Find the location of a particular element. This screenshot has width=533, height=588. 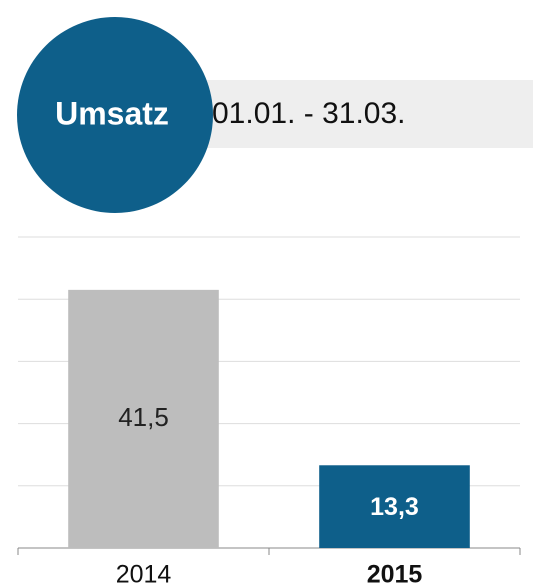

chart-title: Umsatz is located at coordinates (112, 113).